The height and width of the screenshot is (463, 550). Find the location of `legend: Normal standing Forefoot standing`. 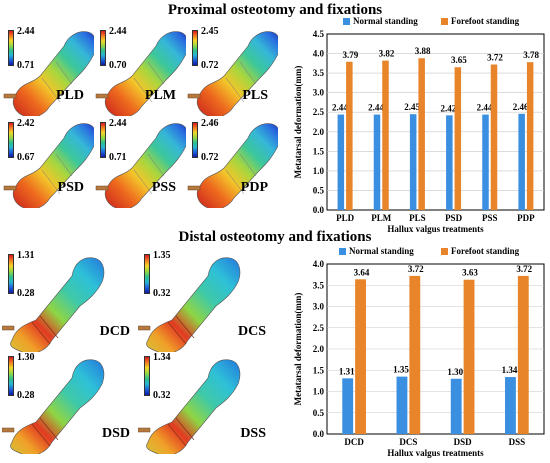

legend: Normal standing Forefoot standing is located at coordinates (431, 21).